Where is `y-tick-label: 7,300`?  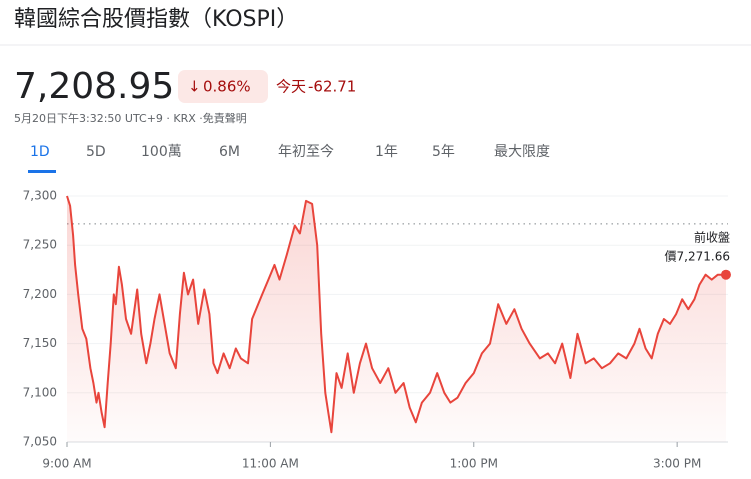
y-tick-label: 7,300 is located at coordinates (40, 196).